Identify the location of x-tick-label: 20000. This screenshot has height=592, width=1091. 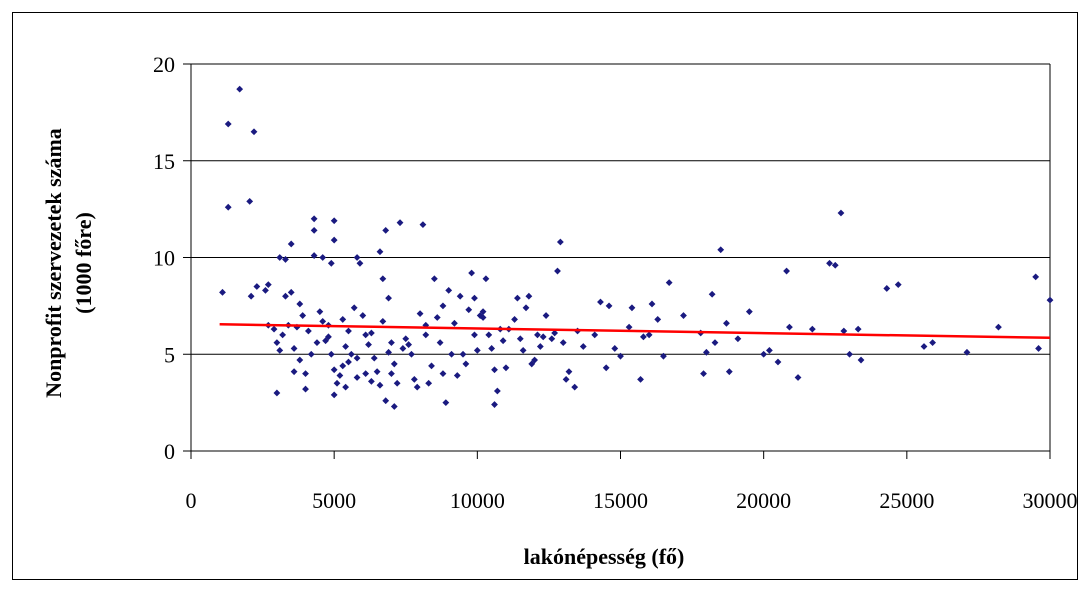
(763, 500).